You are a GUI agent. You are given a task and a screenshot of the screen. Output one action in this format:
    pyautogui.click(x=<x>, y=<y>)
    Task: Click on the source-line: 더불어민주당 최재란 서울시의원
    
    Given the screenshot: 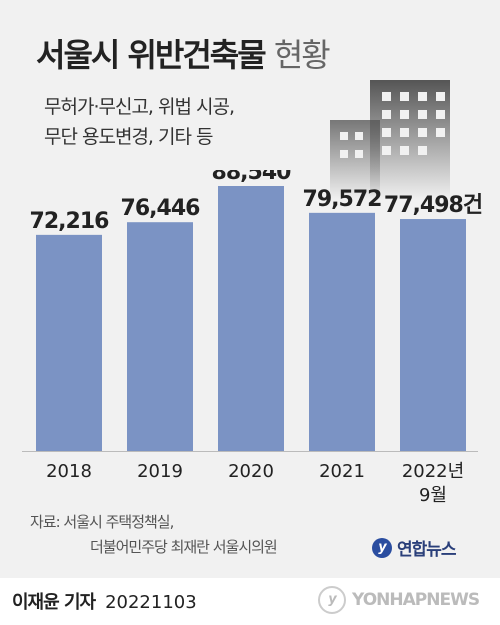 What is the action you would take?
    pyautogui.click(x=184, y=547)
    